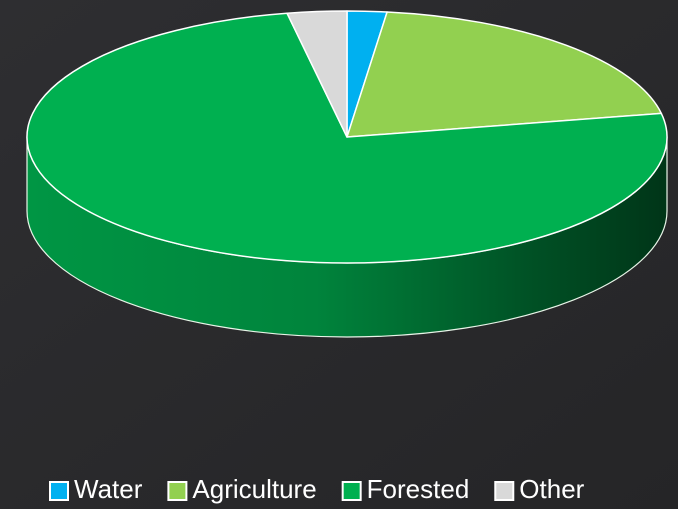  Describe the element at coordinates (317, 489) in the screenshot. I see `legend: Water Agriculture Forested Other` at that location.